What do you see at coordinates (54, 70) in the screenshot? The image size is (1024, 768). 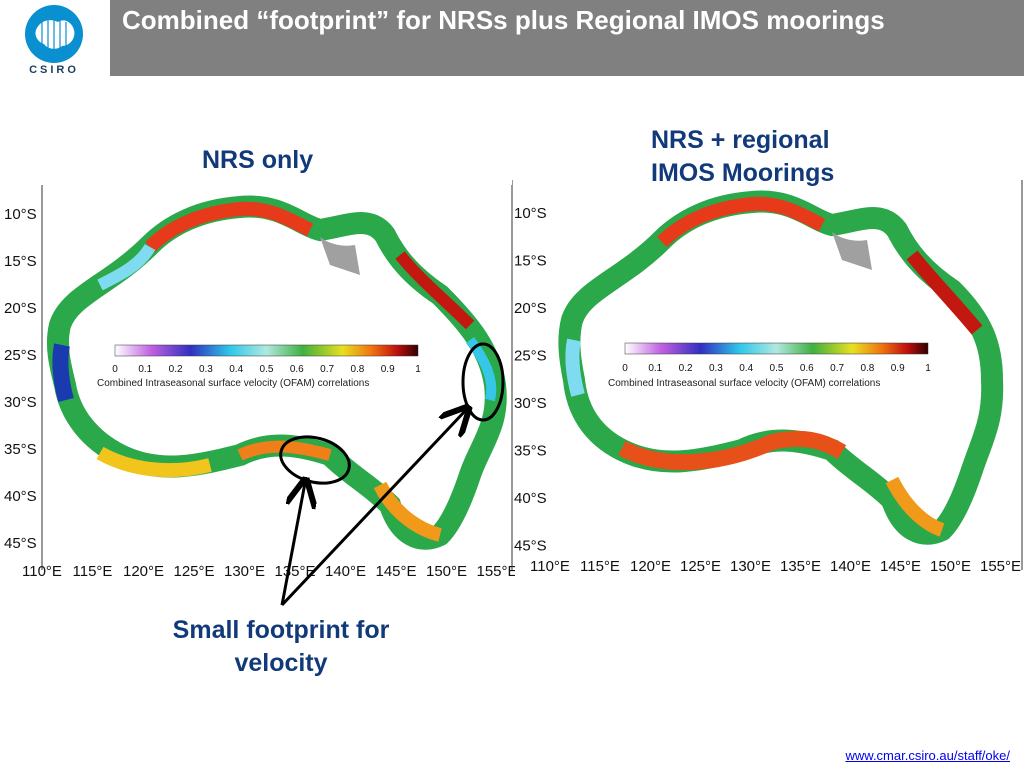 I see `logo-text: CSIRO` at bounding box center [54, 70].